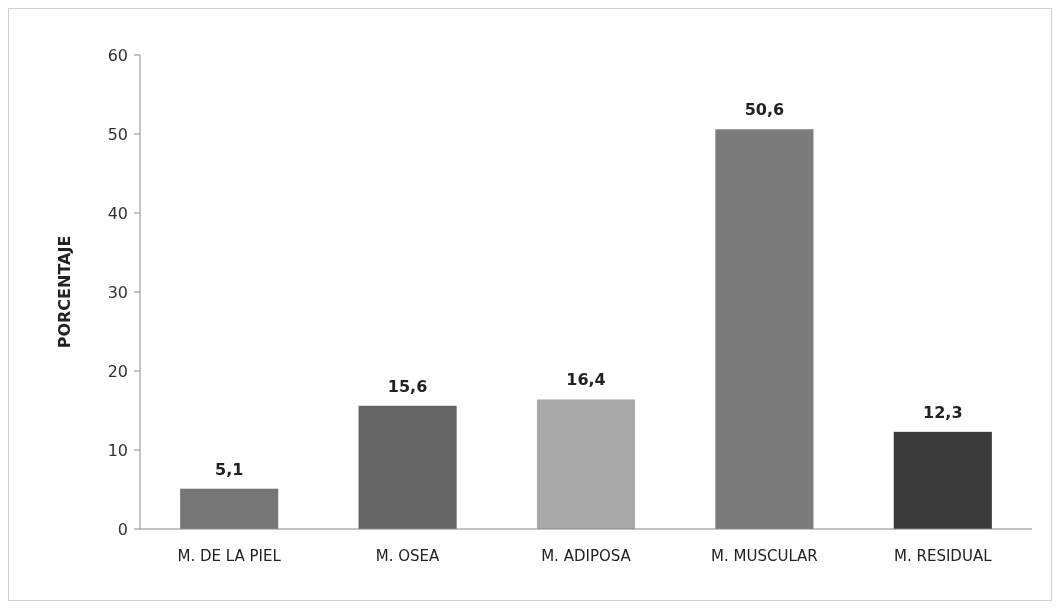 Image resolution: width=1060 pixels, height=609 pixels. I want to click on data-label: 50,6, so click(764, 110).